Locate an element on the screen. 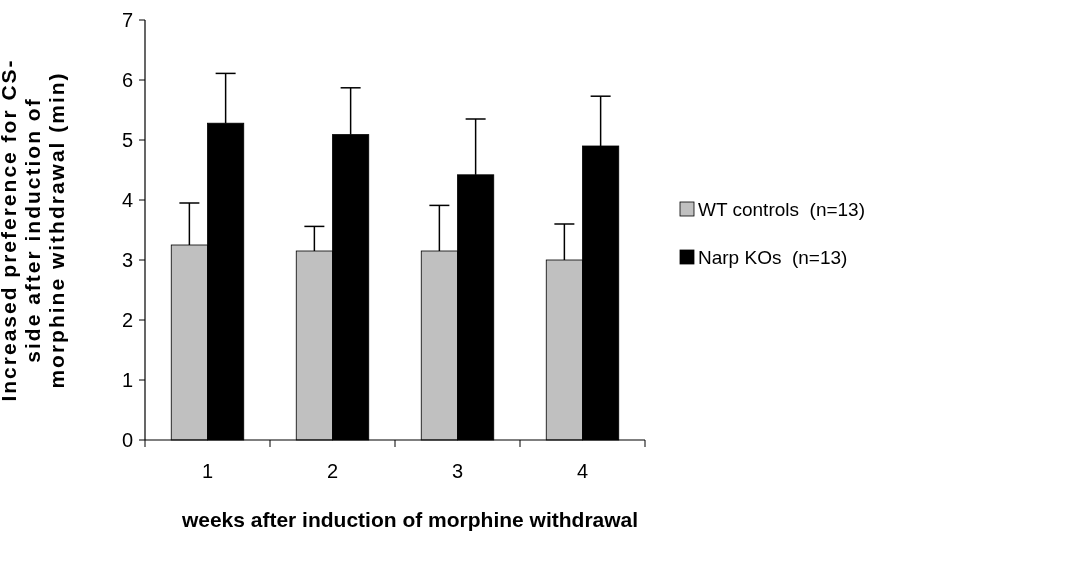 The width and height of the screenshot is (1078, 561). y-tick-label: 1 is located at coordinates (127, 380).